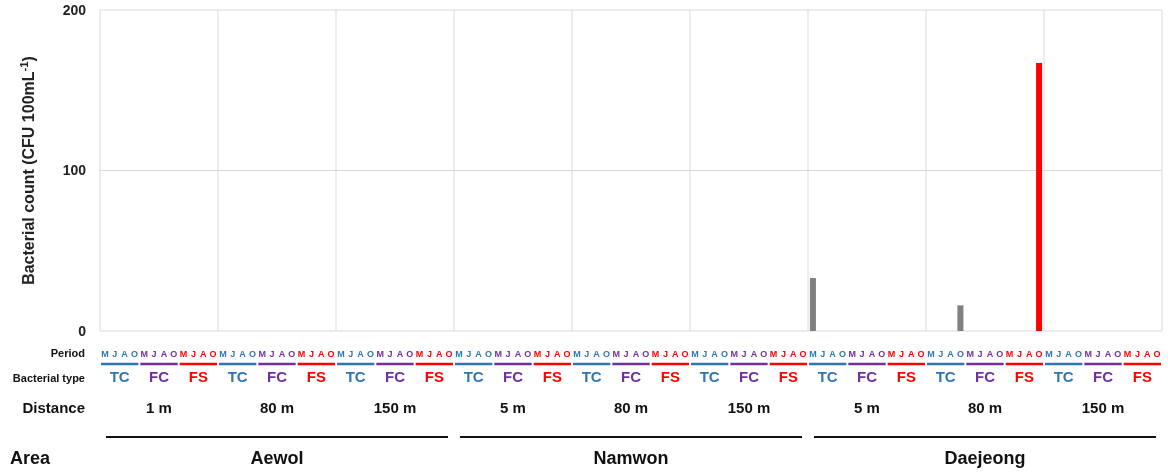  I want to click on text: Daejeong, so click(985, 458).